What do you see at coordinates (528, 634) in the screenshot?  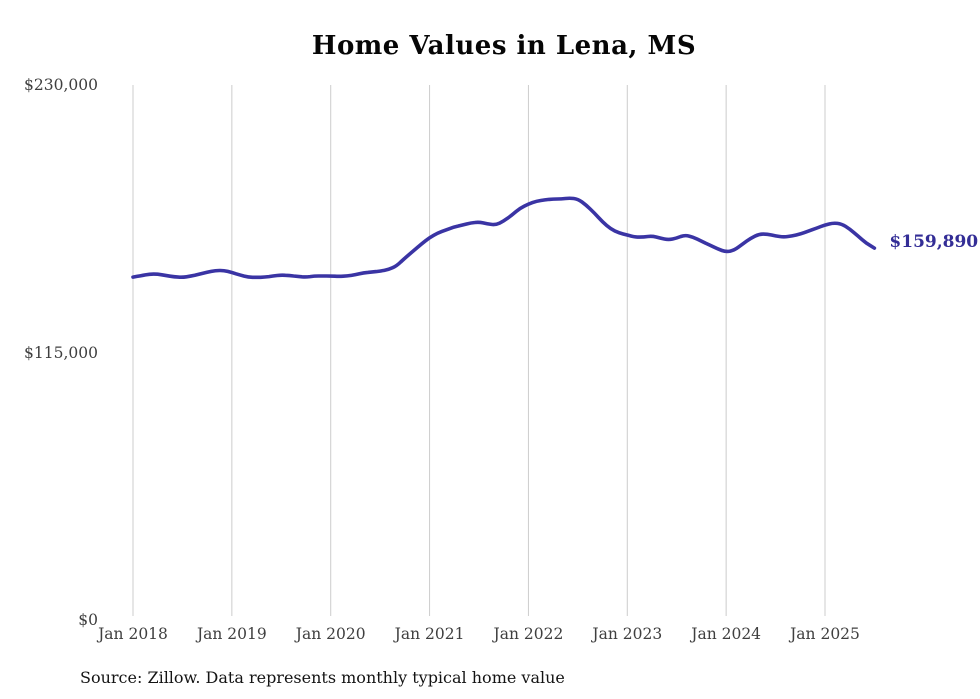 I see `x-axis-tick-label: Jan 2022` at bounding box center [528, 634].